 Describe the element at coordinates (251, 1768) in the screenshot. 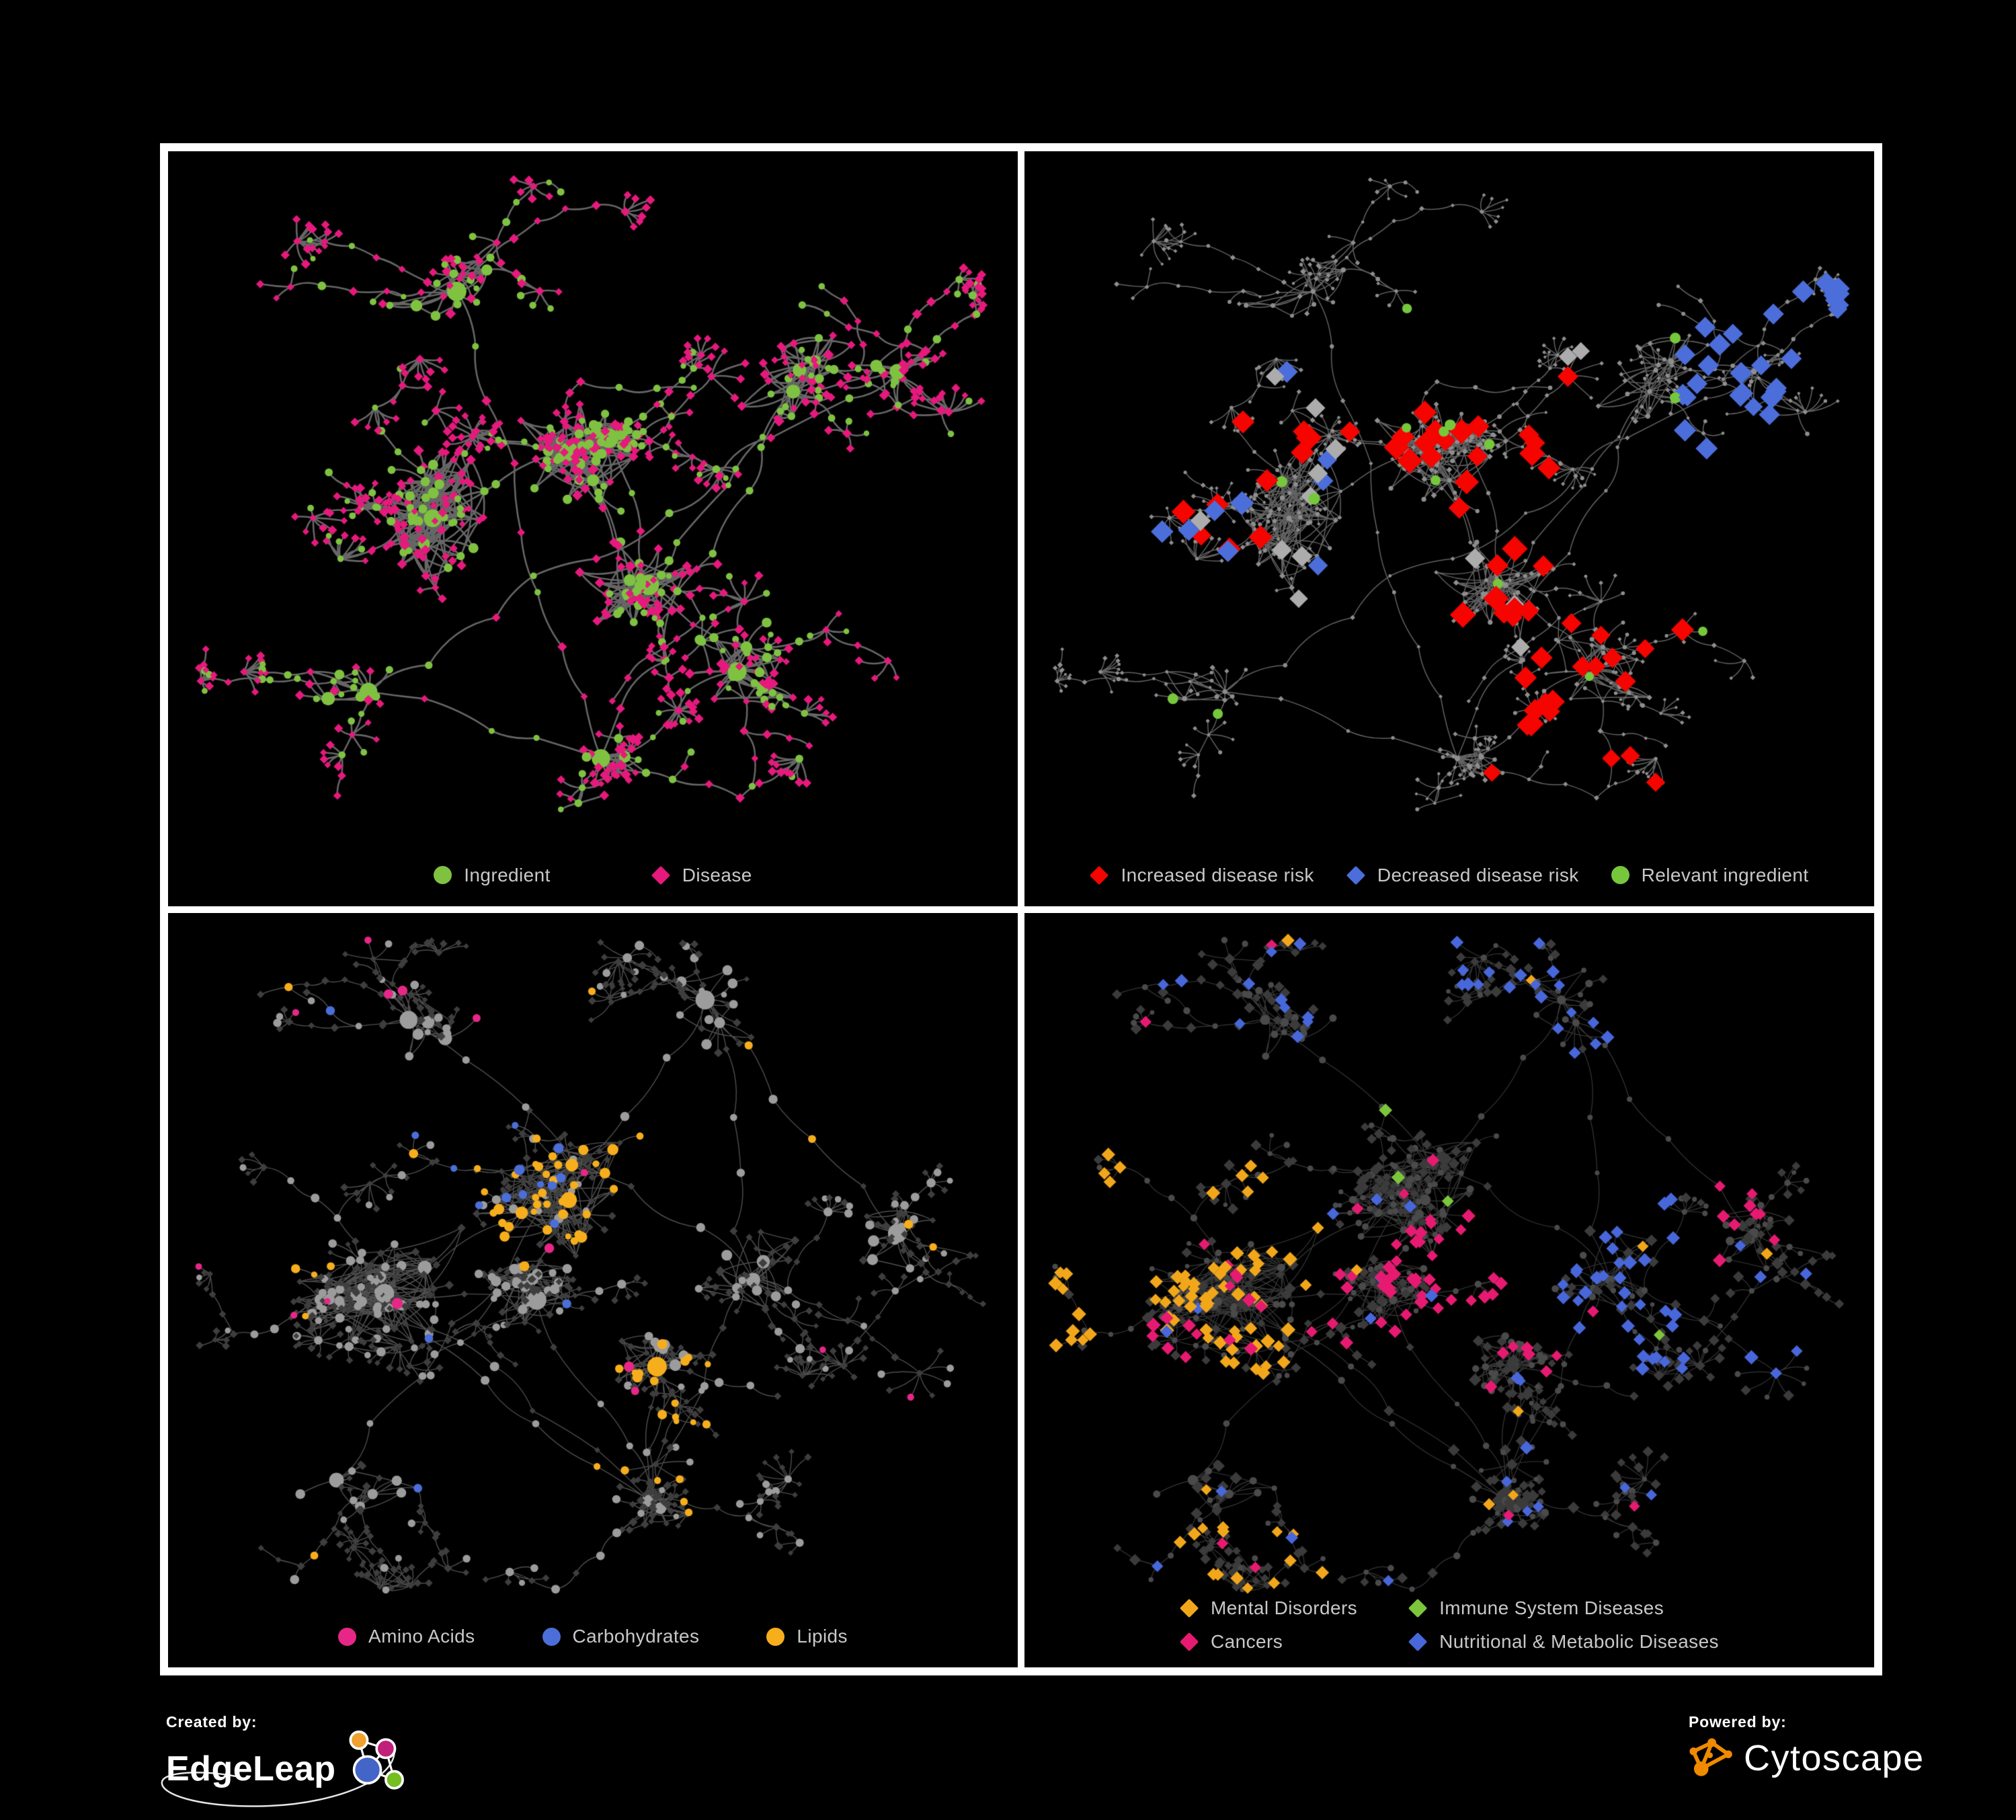

I see `edgeleap-wordmark: EdgeLeap` at that location.